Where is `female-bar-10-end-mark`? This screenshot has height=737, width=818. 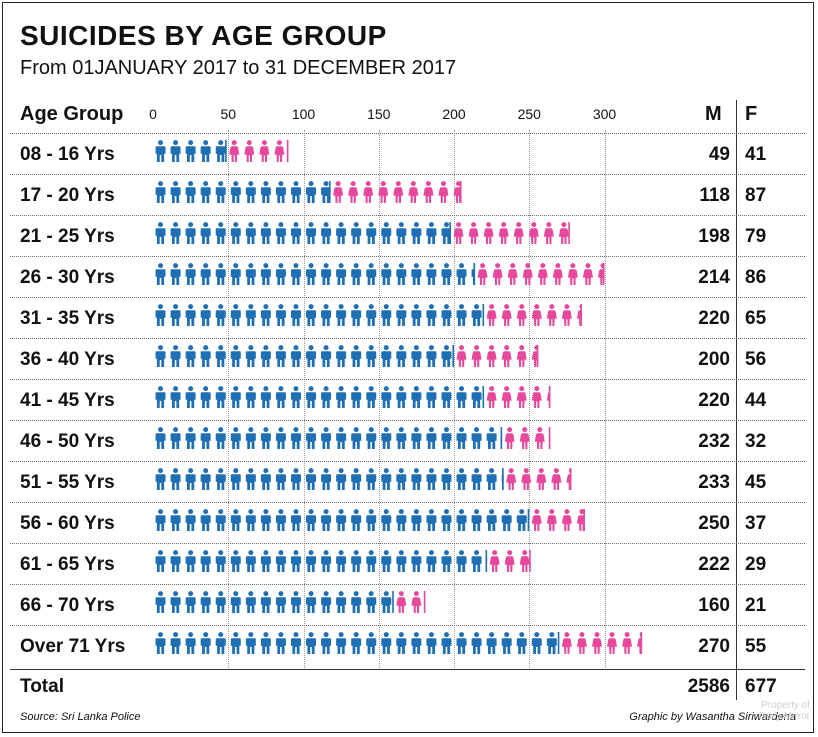
female-bar-10-end-mark is located at coordinates (530, 561).